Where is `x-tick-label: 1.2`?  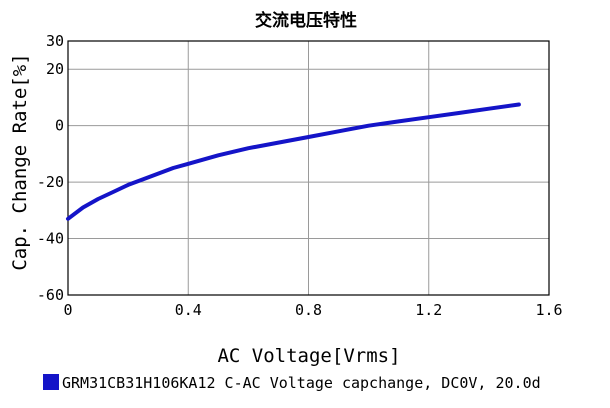 x-tick-label: 1.2 is located at coordinates (428, 310).